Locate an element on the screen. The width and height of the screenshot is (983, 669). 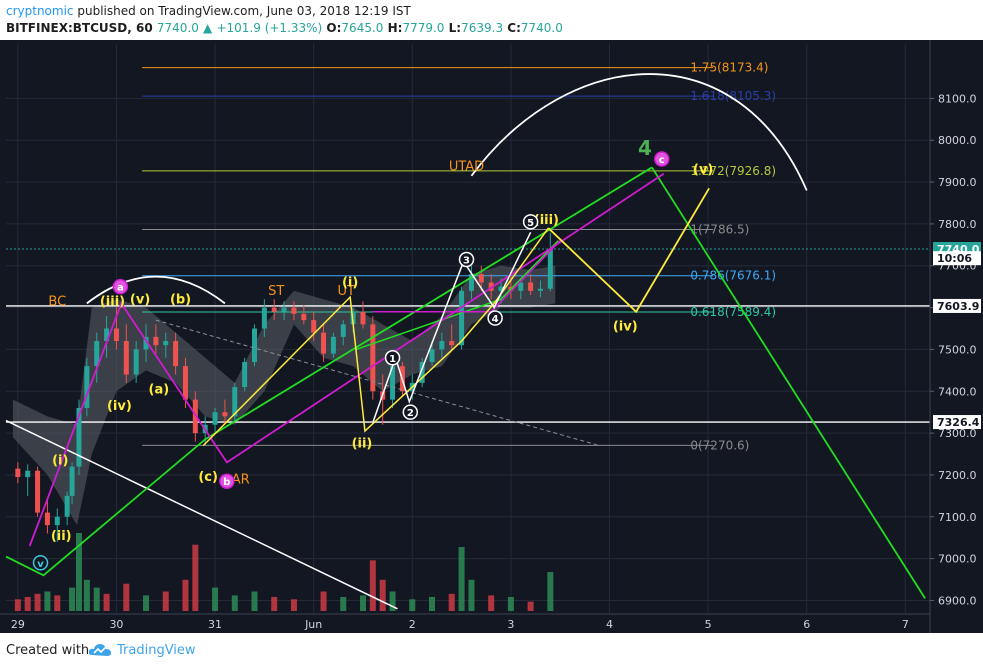
close-label: C: is located at coordinates (514, 28).